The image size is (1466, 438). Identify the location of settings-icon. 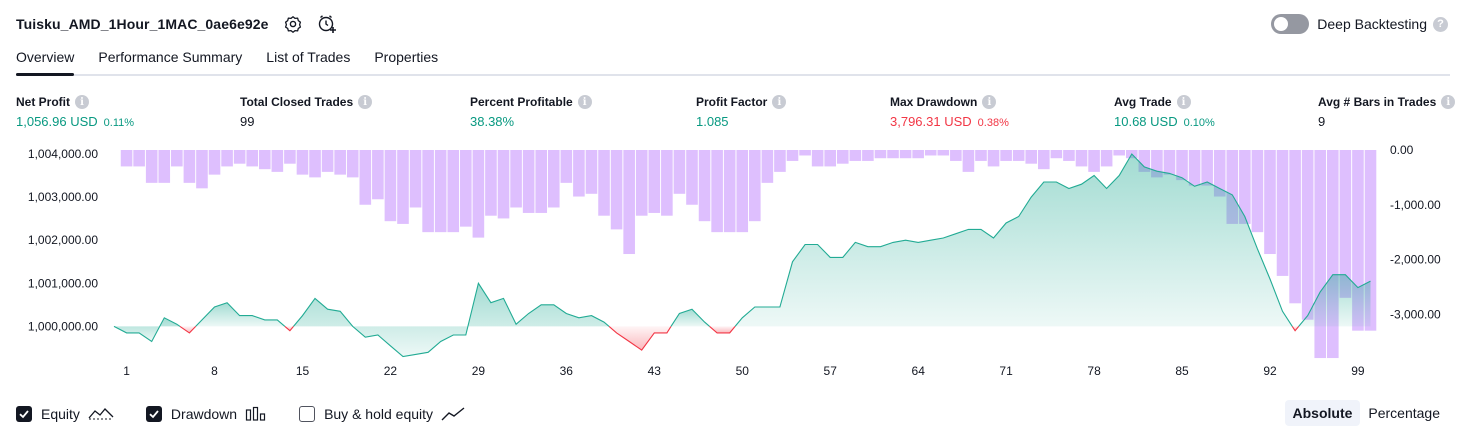
(293, 24).